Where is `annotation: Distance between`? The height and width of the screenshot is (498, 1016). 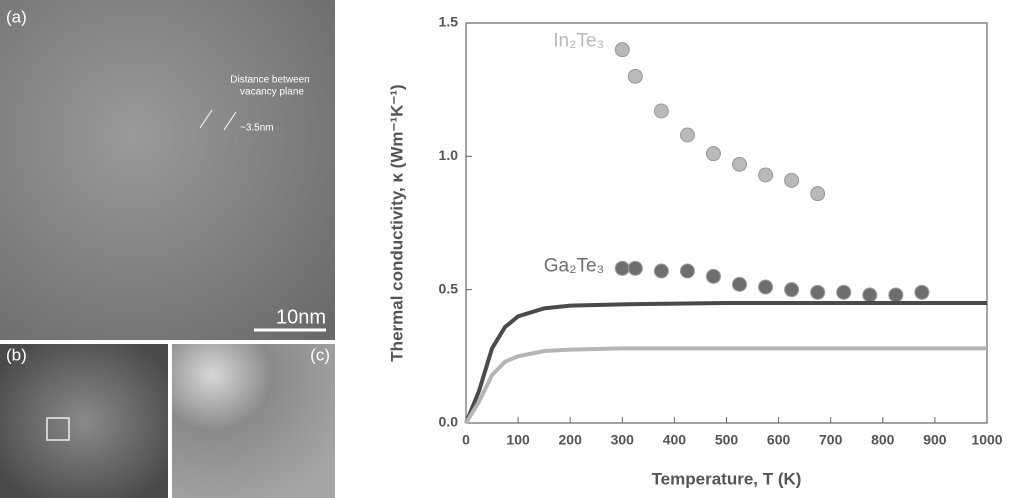 annotation: Distance between is located at coordinates (270, 80).